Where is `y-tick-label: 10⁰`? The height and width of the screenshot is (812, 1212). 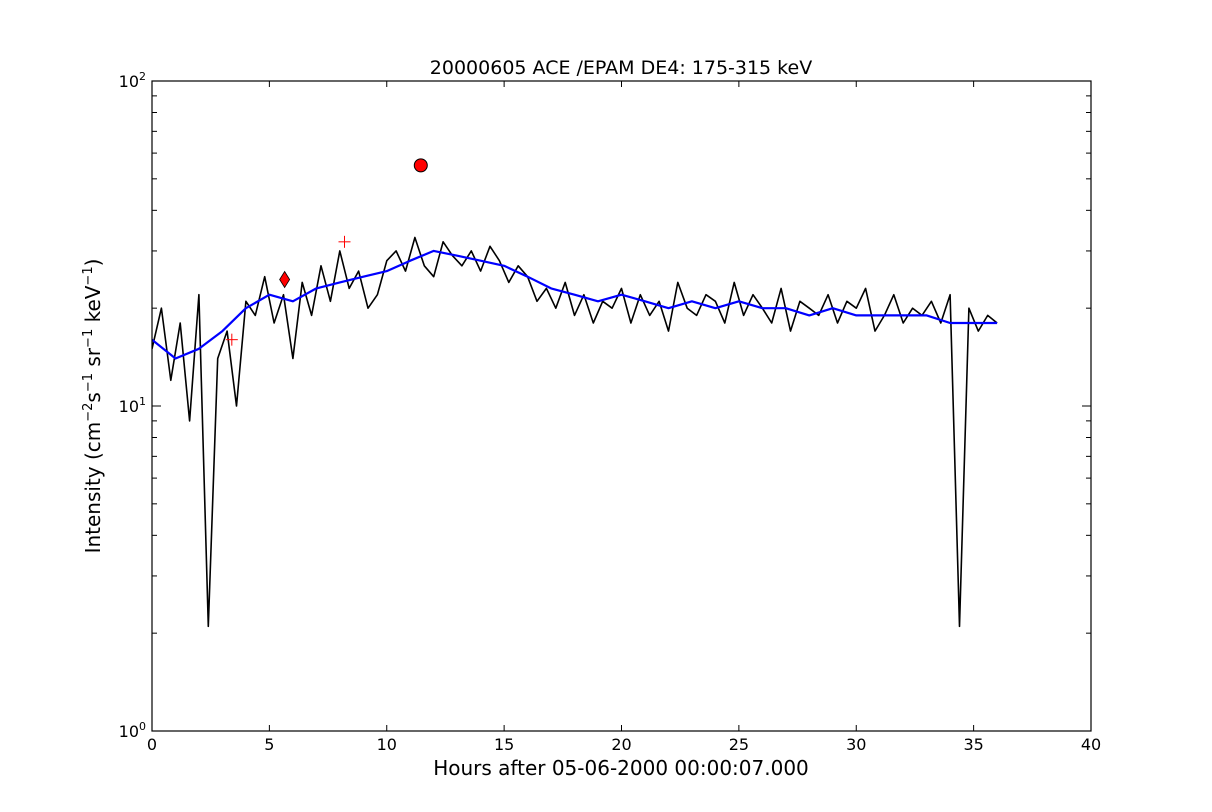
y-tick-label: 10⁰ is located at coordinates (132, 730).